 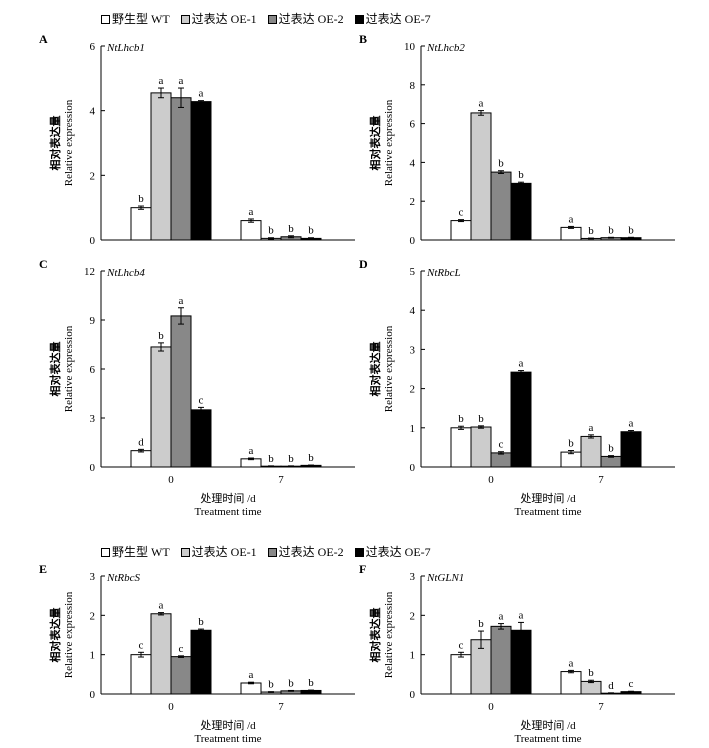 What do you see at coordinates (125, 48) in the screenshot?
I see `gene-label: NtLhcb1` at bounding box center [125, 48].